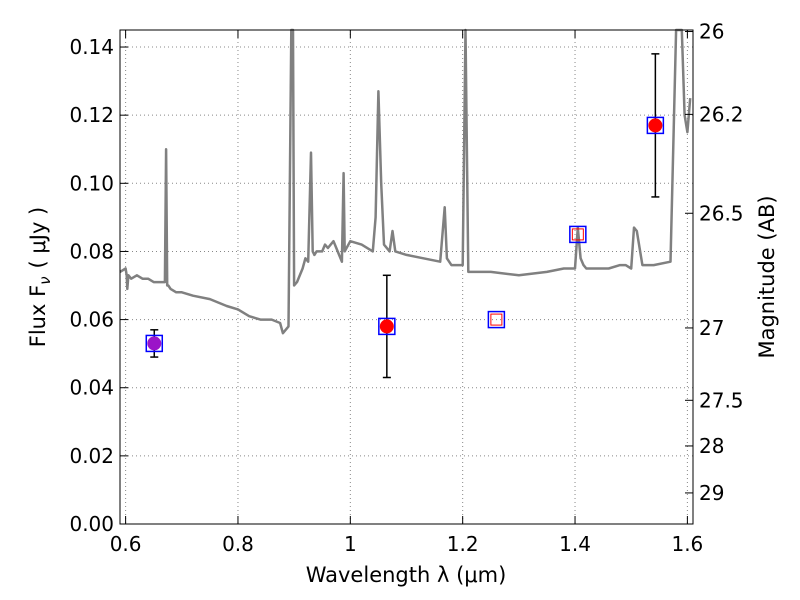 Image resolution: width=800 pixels, height=600 pixels. I want to click on y-tick-label: 0.04, so click(91, 388).